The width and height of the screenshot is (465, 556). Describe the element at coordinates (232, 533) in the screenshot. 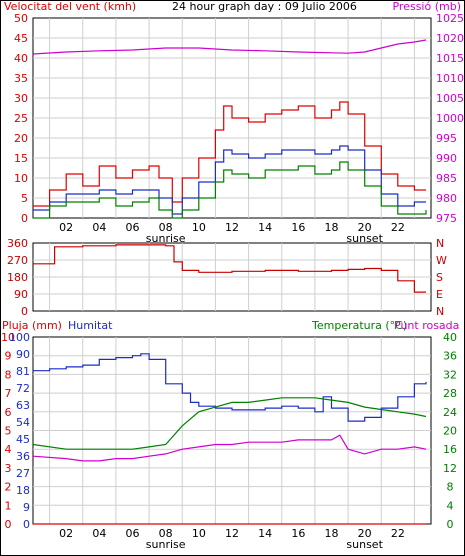

I see `climate-panel-x-tick-label: 12` at that location.